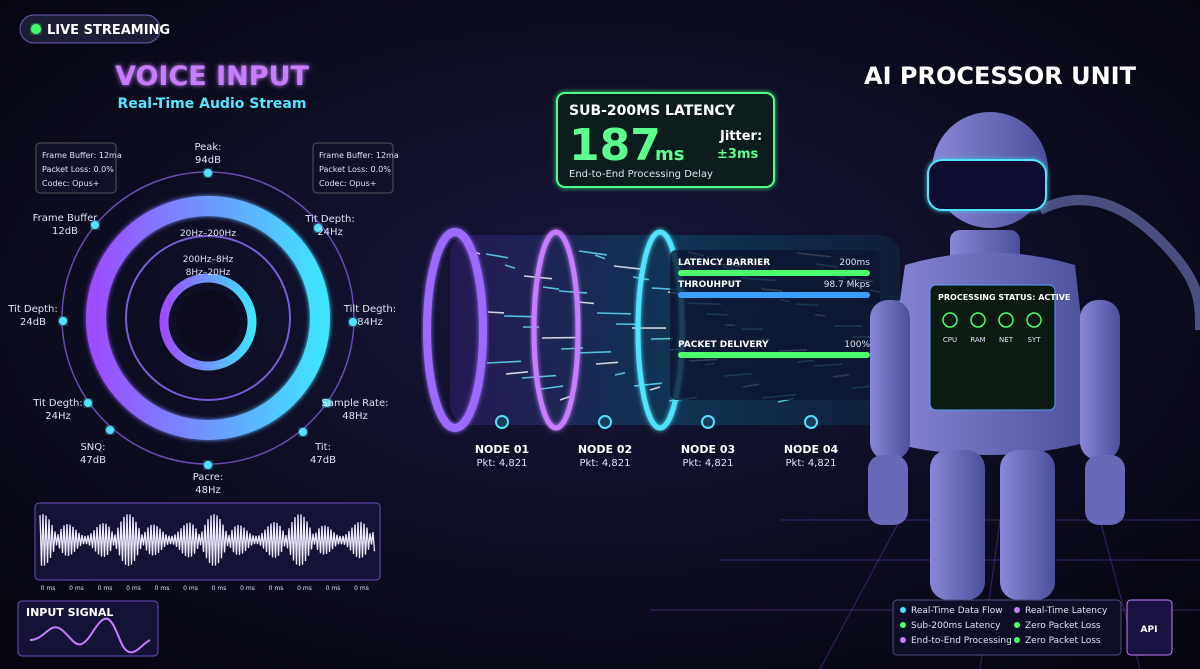 The width and height of the screenshot is (1200, 669). I want to click on badge-text: LIVE STREAMING, so click(108, 30).